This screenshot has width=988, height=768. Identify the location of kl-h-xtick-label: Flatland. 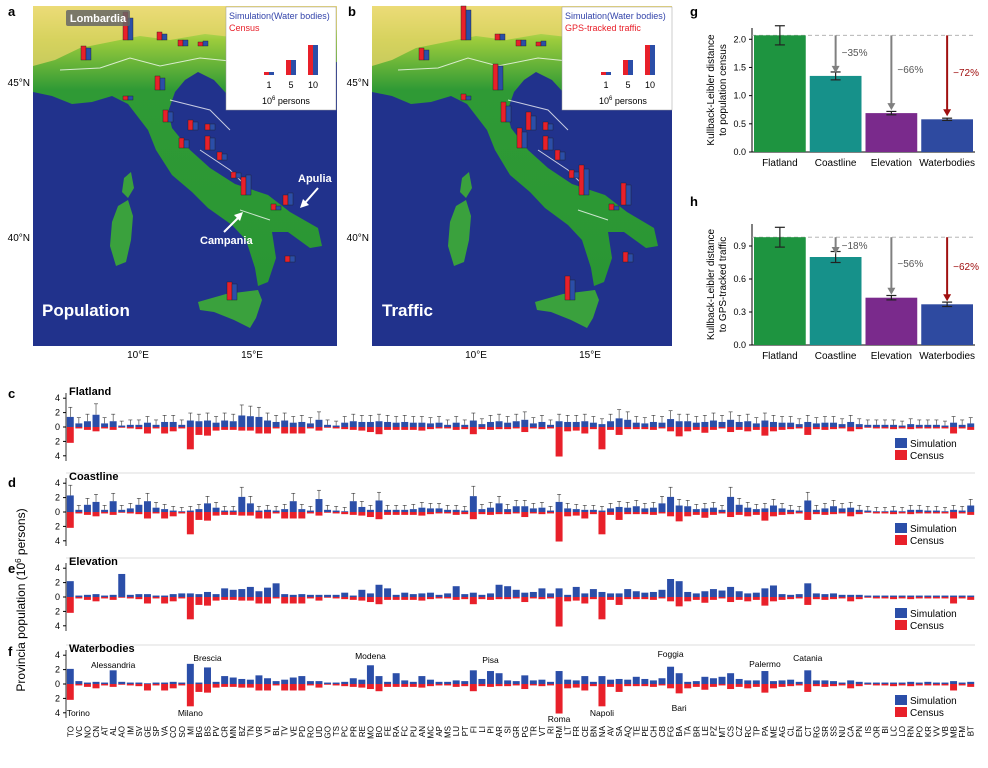
(780, 356).